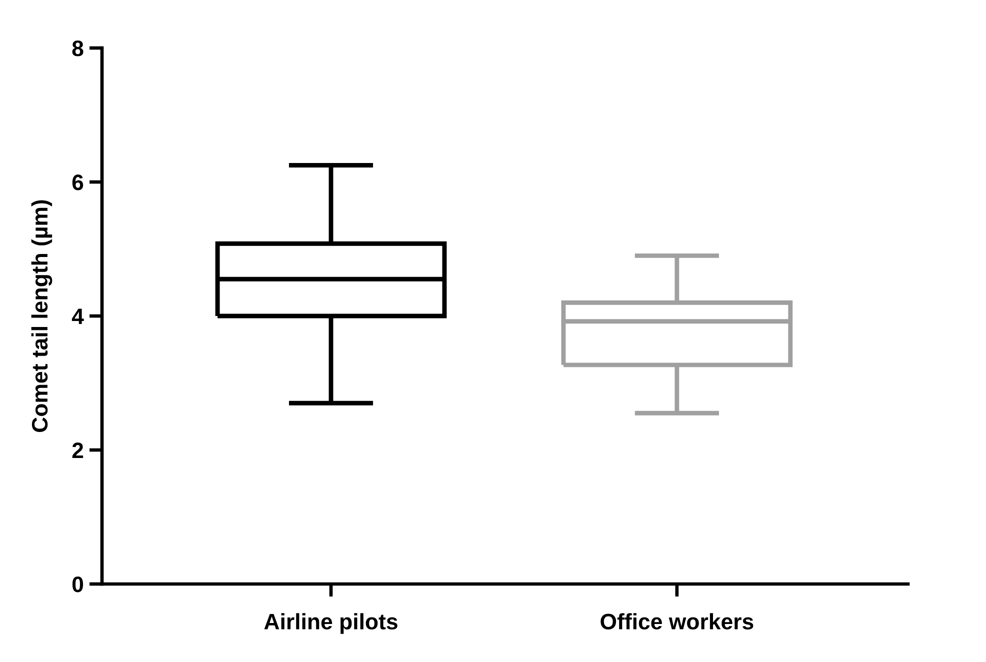 Image resolution: width=986 pixels, height=662 pixels. I want to click on y-tick-label: 0, so click(78, 584).